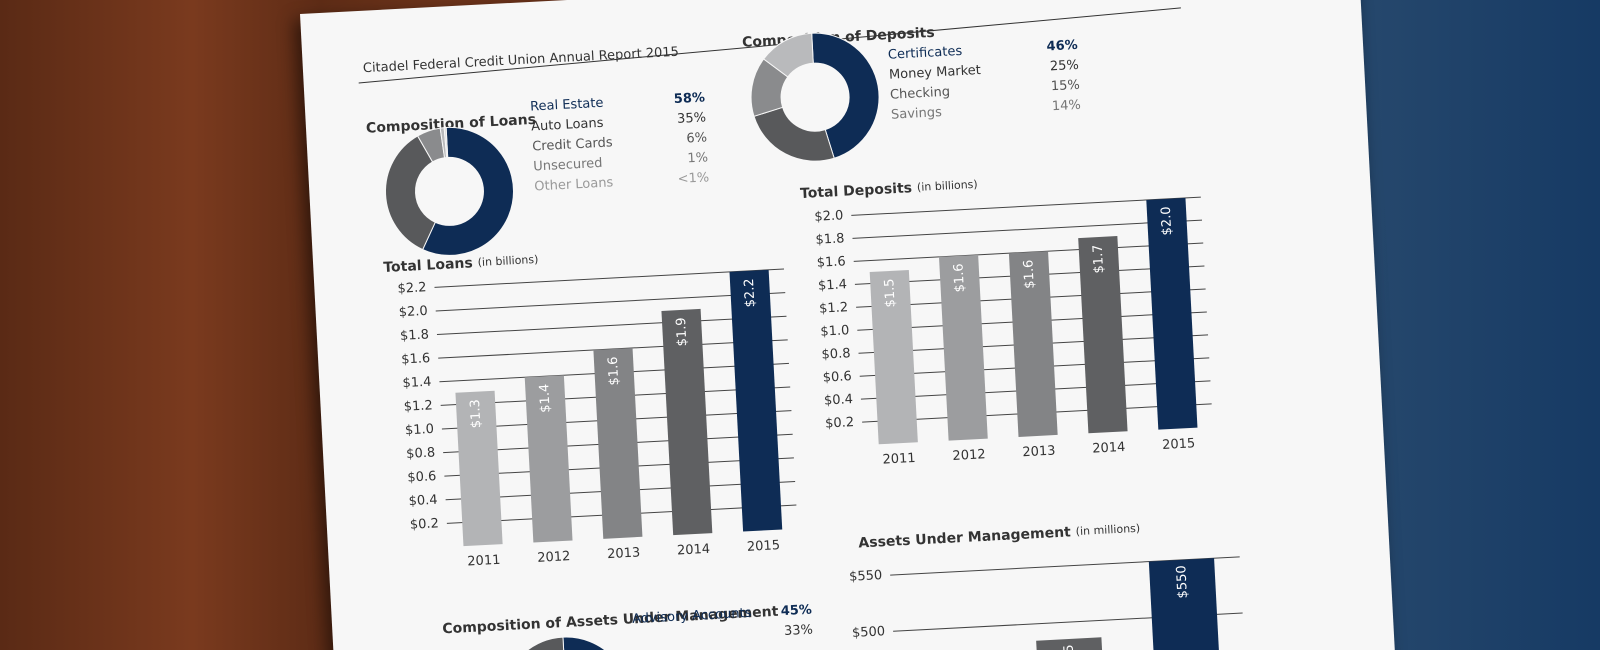 This screenshot has height=650, width=1600. I want to click on legend-value: 58%, so click(689, 98).